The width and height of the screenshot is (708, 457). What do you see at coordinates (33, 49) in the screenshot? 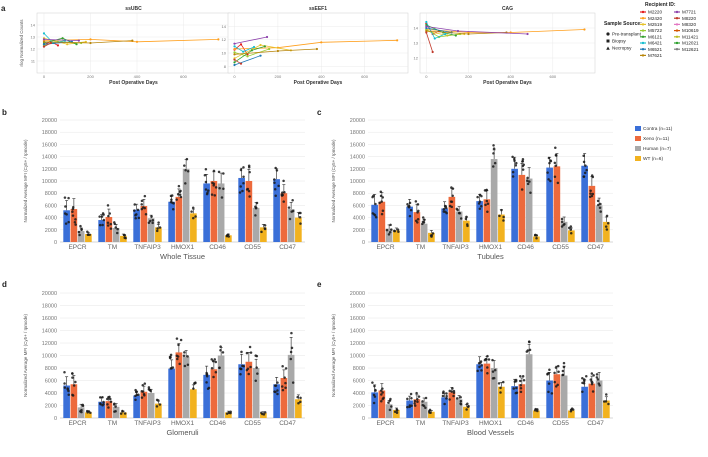
I see `y-tick-label: 12` at bounding box center [33, 49].